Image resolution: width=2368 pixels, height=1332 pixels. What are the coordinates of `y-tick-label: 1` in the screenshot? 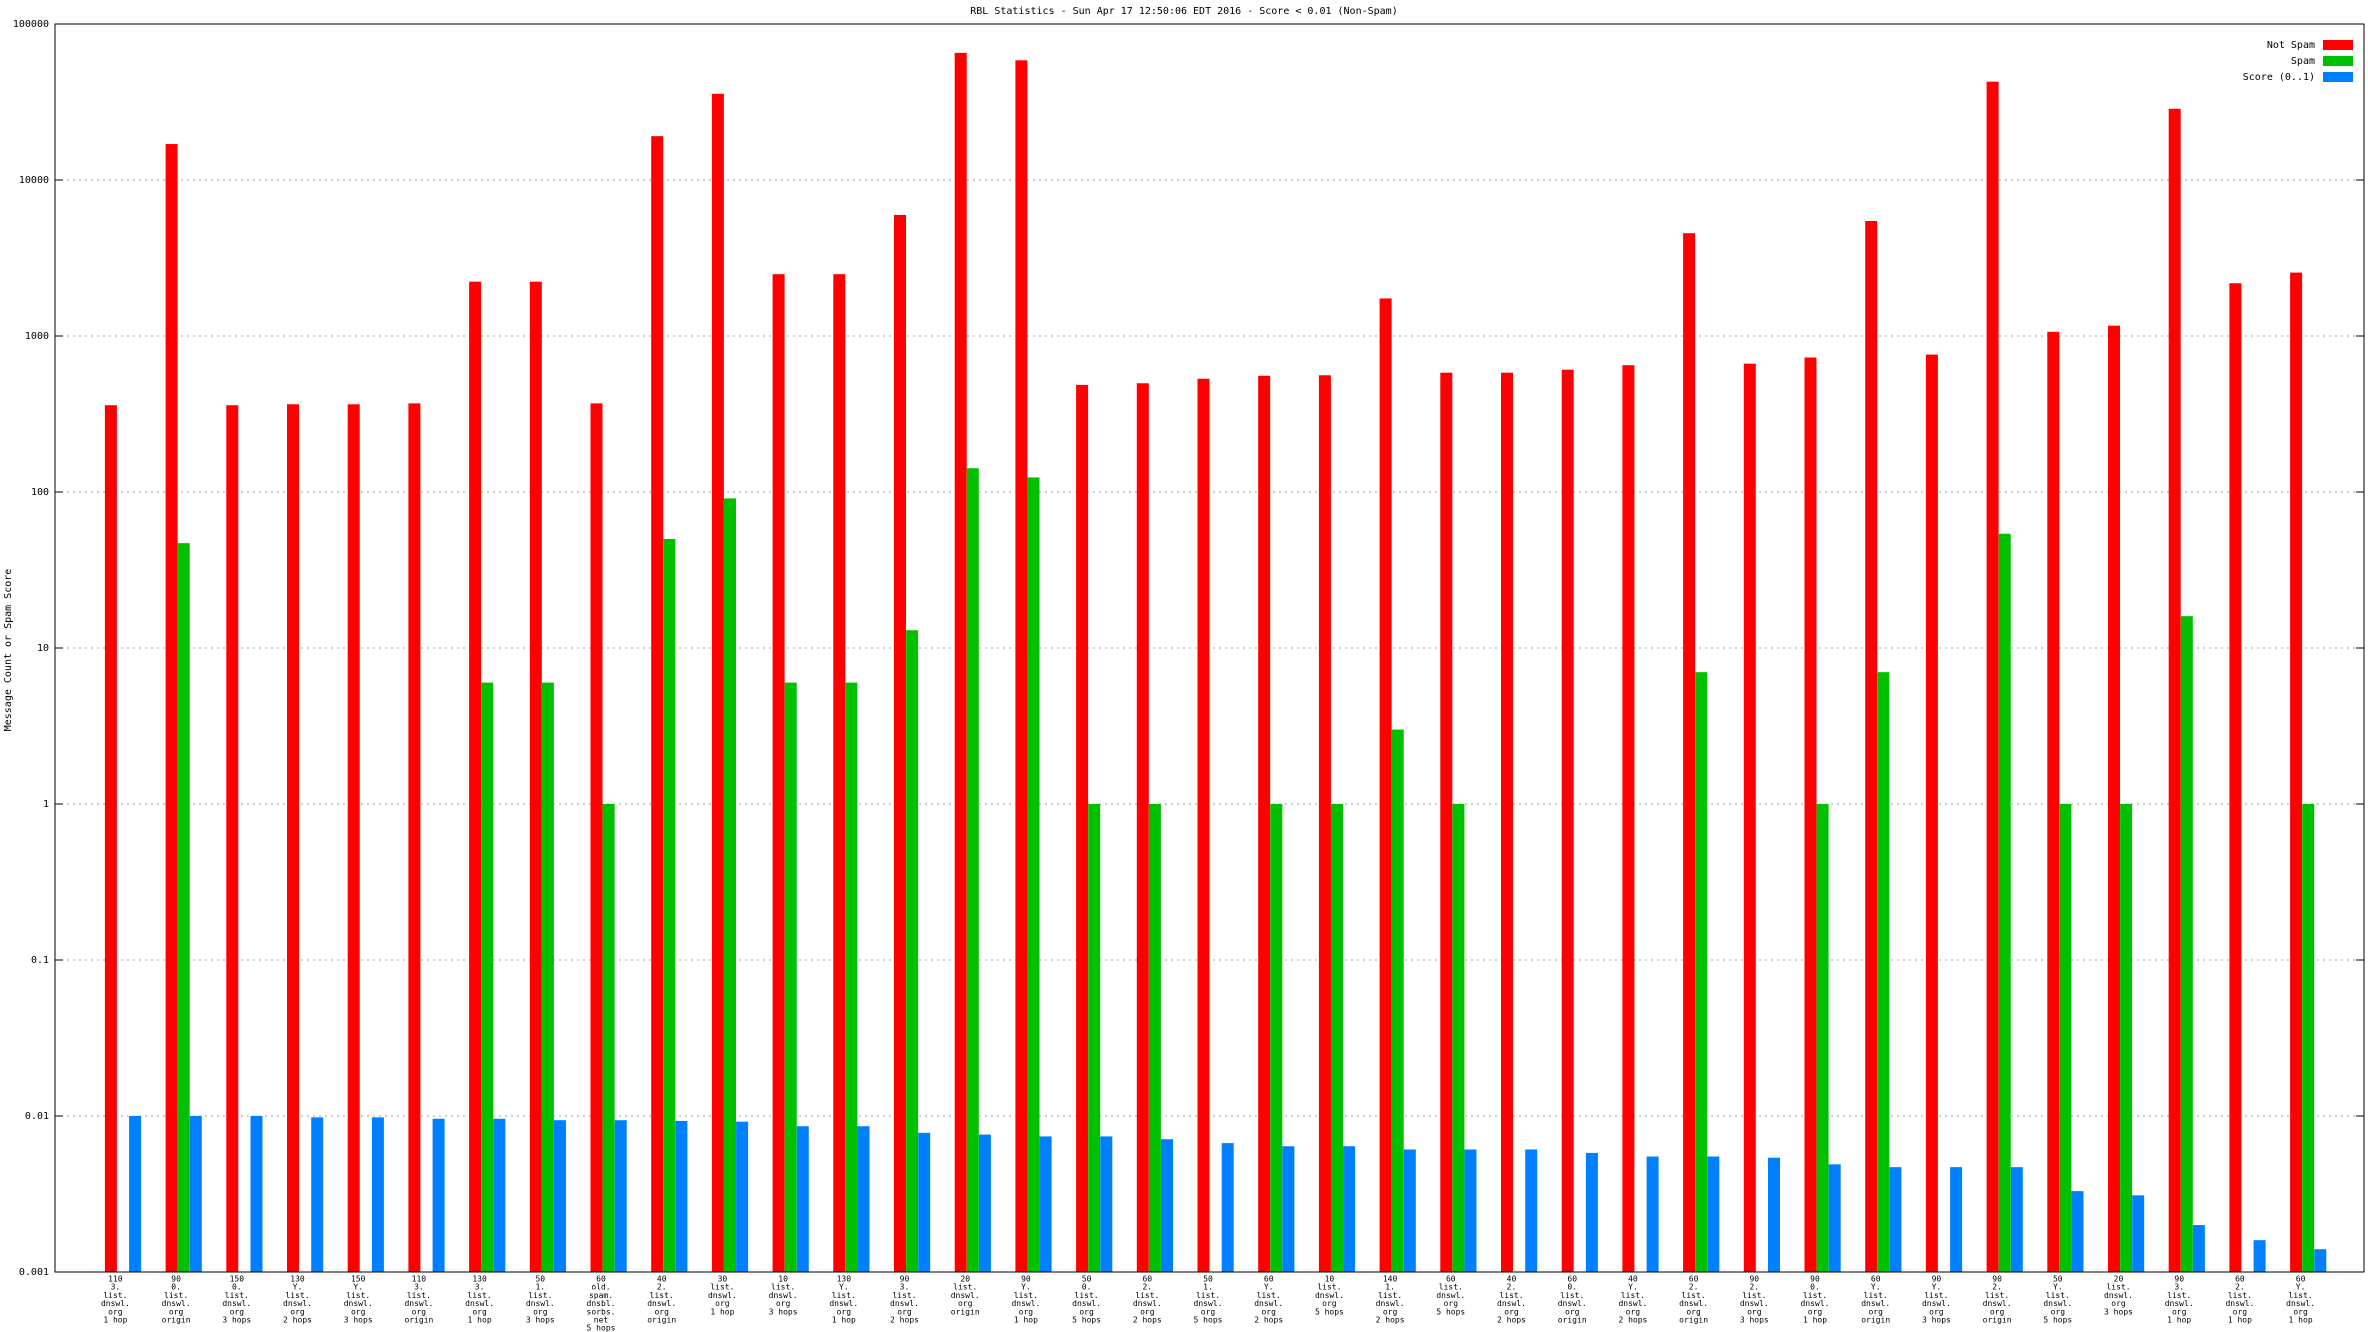 It's located at (46, 804).